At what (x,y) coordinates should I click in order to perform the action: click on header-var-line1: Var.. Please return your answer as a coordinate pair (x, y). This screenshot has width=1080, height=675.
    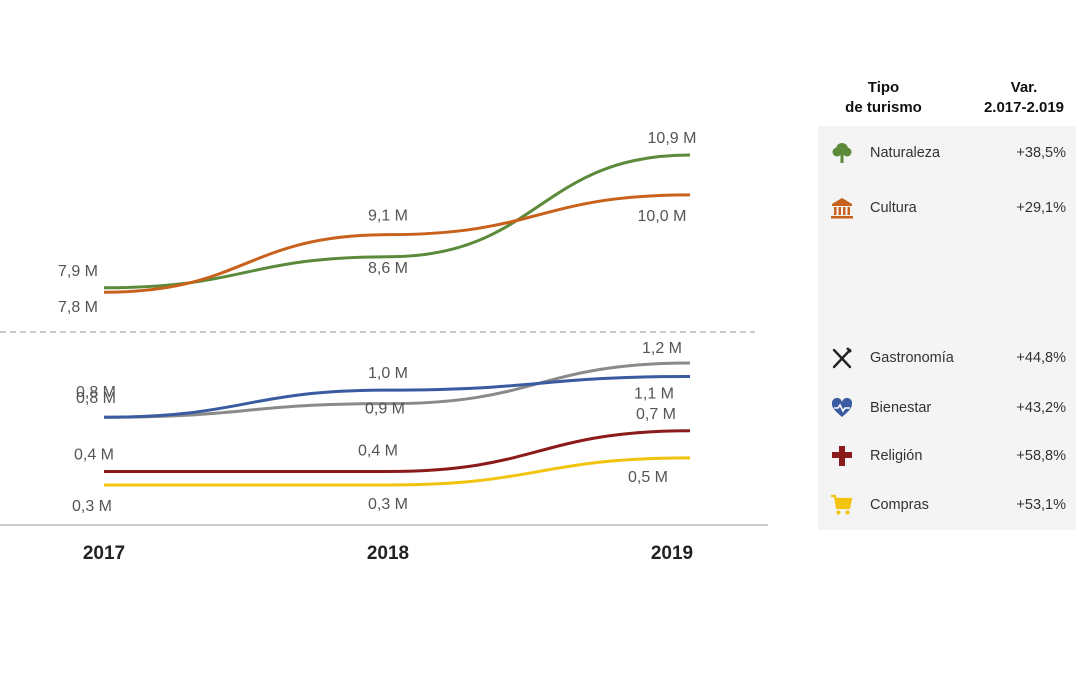
    Looking at the image, I should click on (1024, 87).